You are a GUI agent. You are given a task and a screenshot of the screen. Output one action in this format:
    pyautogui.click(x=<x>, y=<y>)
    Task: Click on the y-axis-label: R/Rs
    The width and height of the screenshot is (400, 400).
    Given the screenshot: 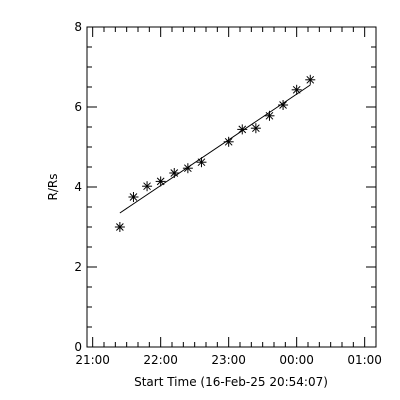 What is the action you would take?
    pyautogui.click(x=53, y=187)
    